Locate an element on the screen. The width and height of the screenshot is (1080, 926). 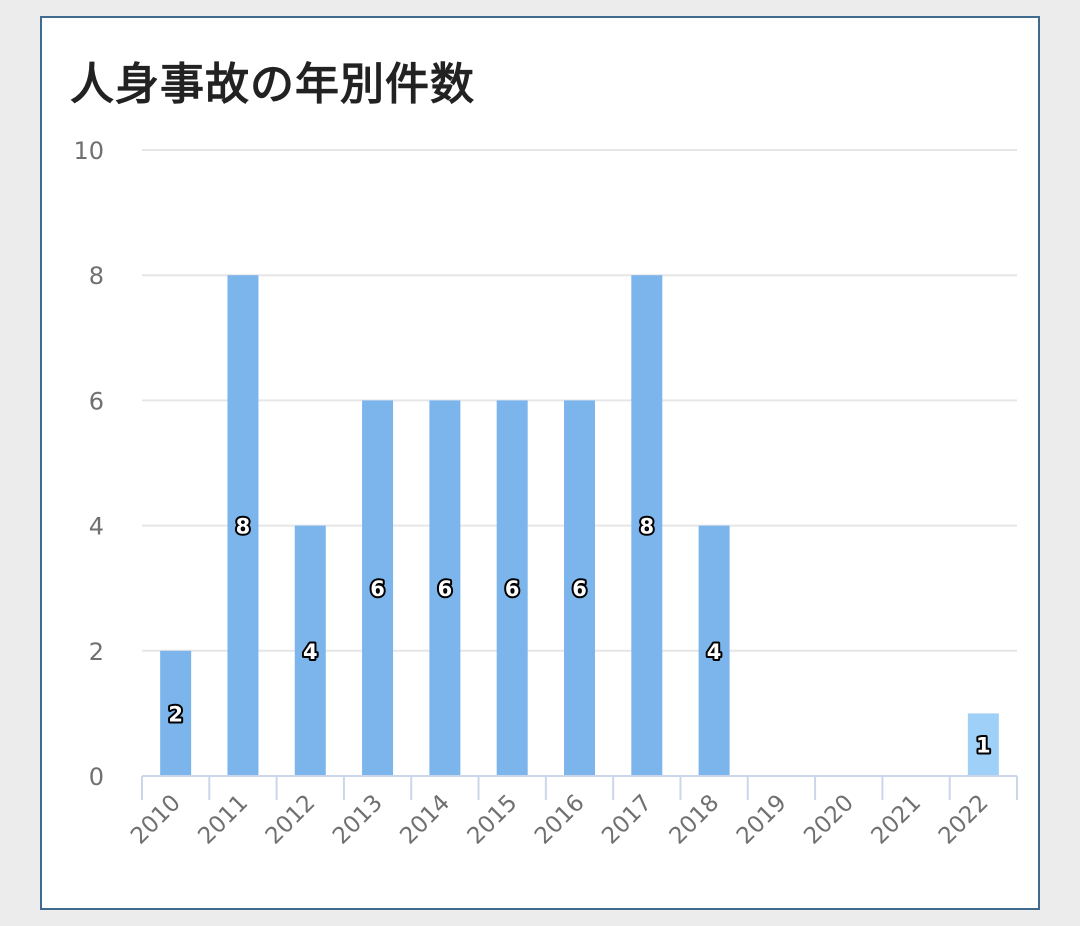
y-axis-ticks: 0 2 4 6 8 10 is located at coordinates (88, 464).